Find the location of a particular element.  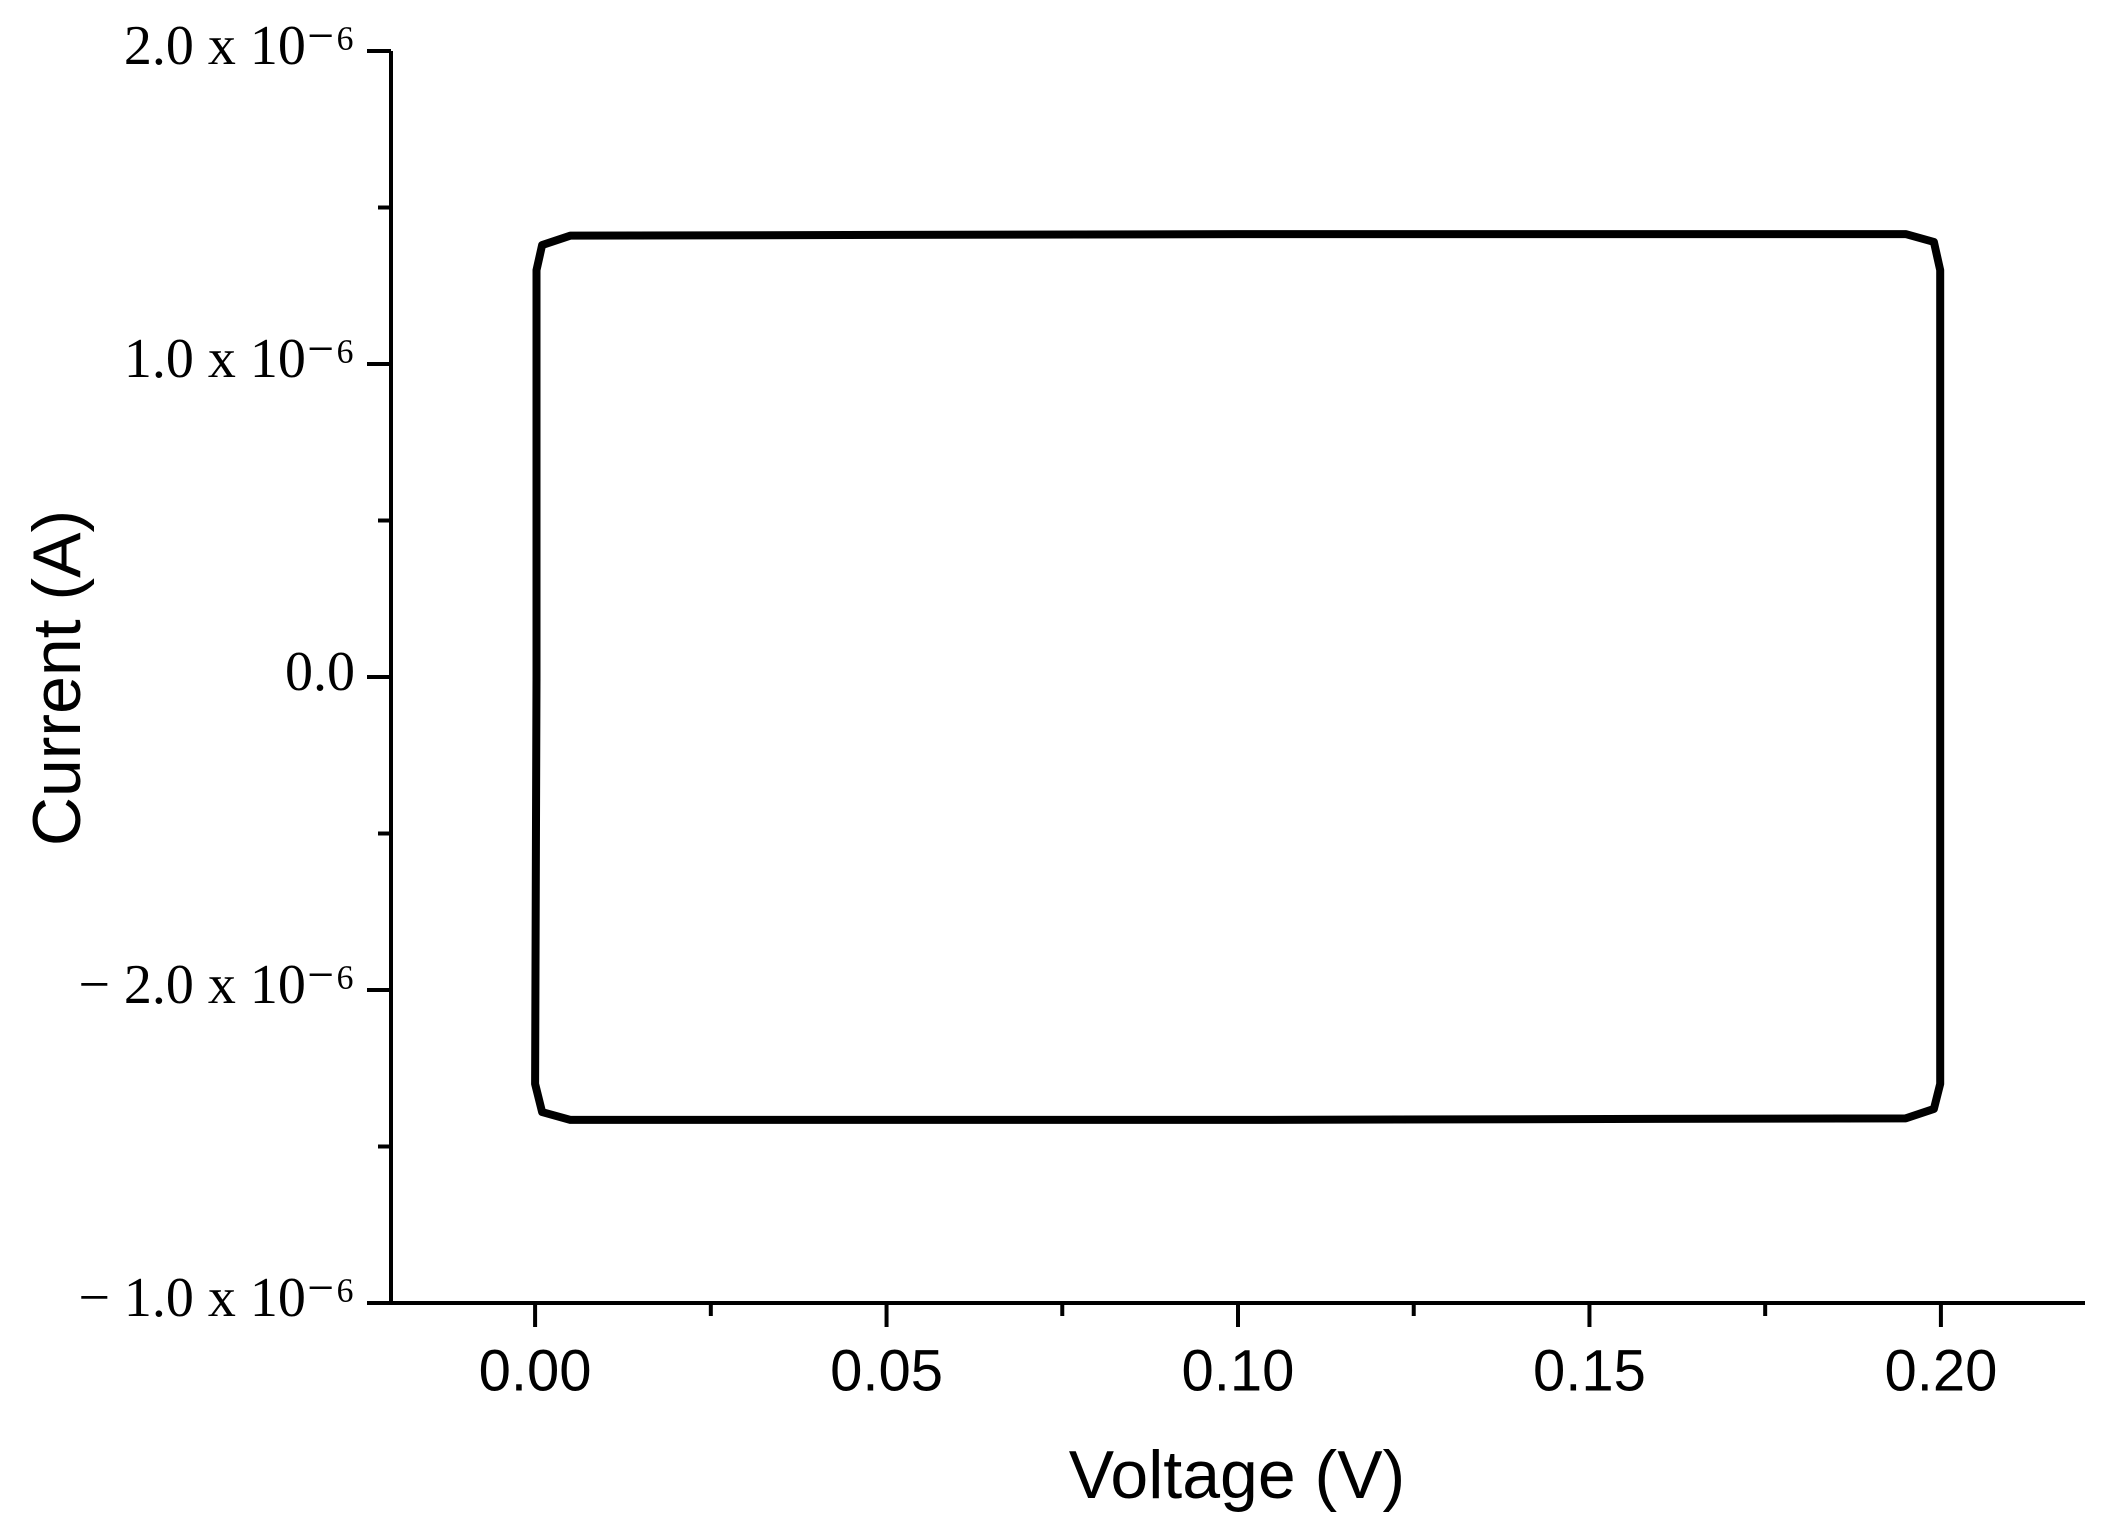

x-tick-label: 0.00 is located at coordinates (535, 1370).